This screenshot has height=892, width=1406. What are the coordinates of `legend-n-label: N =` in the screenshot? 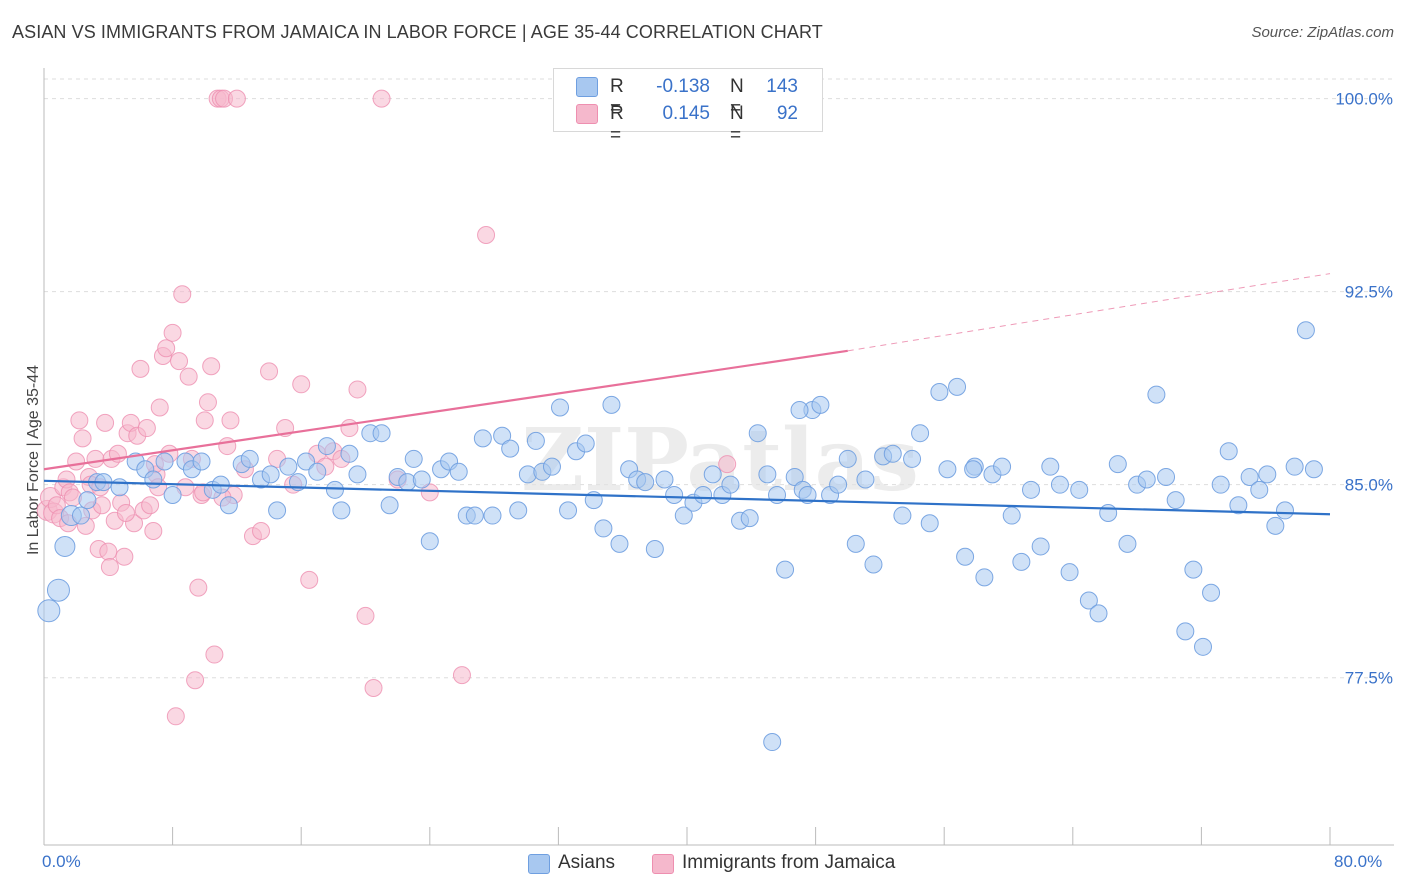 It's located at (737, 97).